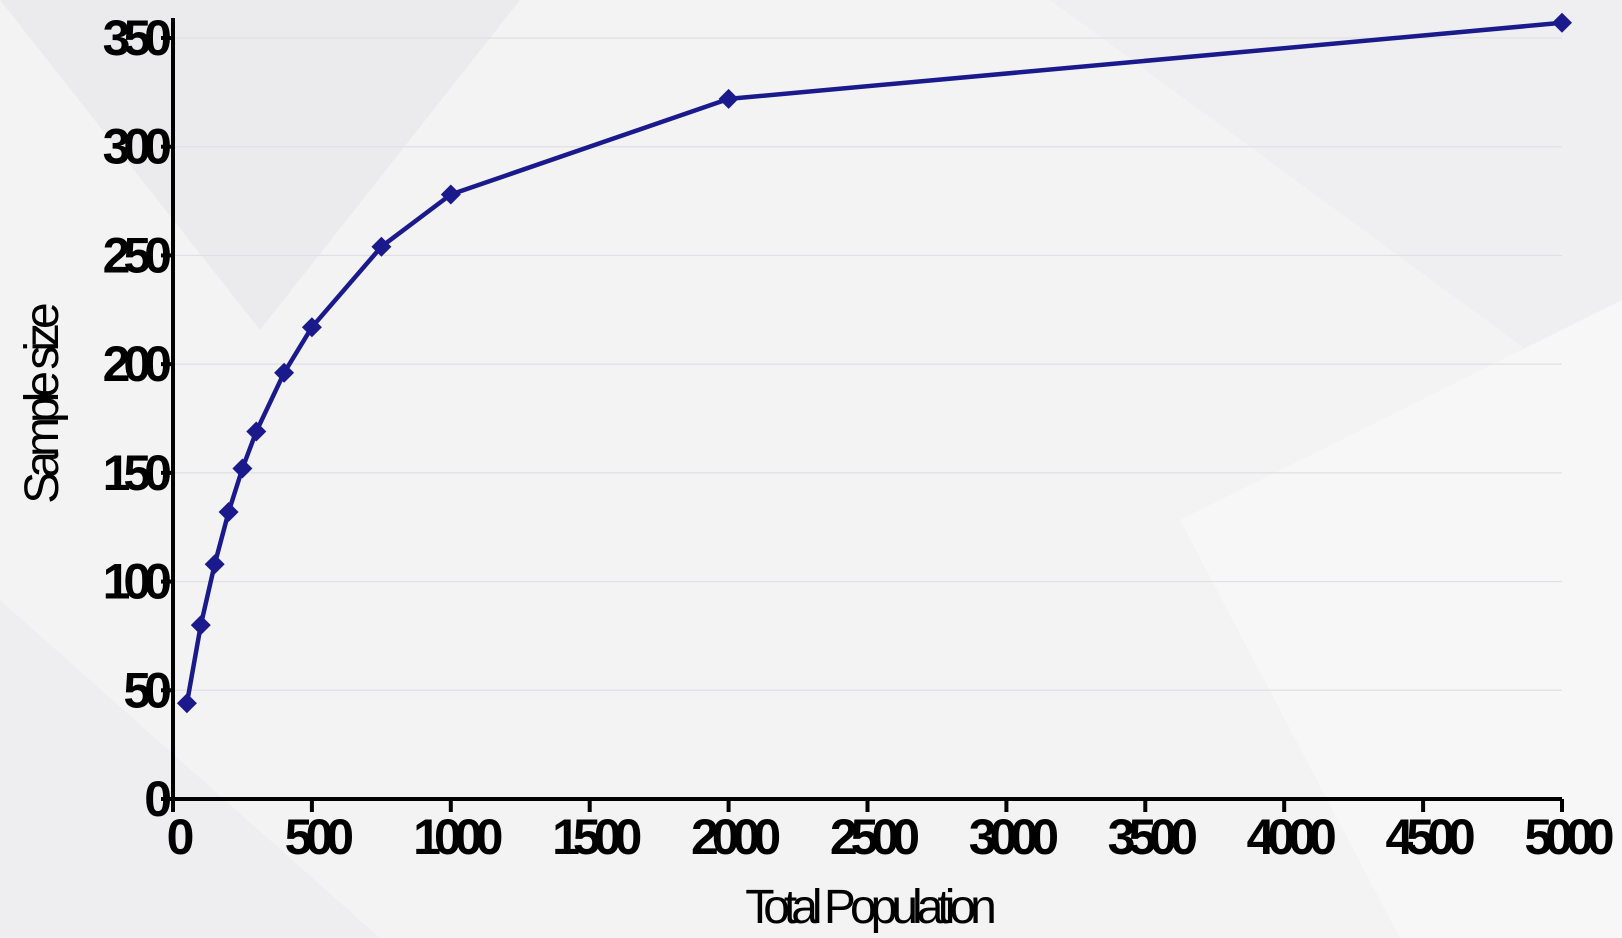 This screenshot has width=1622, height=938. Describe the element at coordinates (457, 837) in the screenshot. I see `x-tick-label: 1000` at that location.